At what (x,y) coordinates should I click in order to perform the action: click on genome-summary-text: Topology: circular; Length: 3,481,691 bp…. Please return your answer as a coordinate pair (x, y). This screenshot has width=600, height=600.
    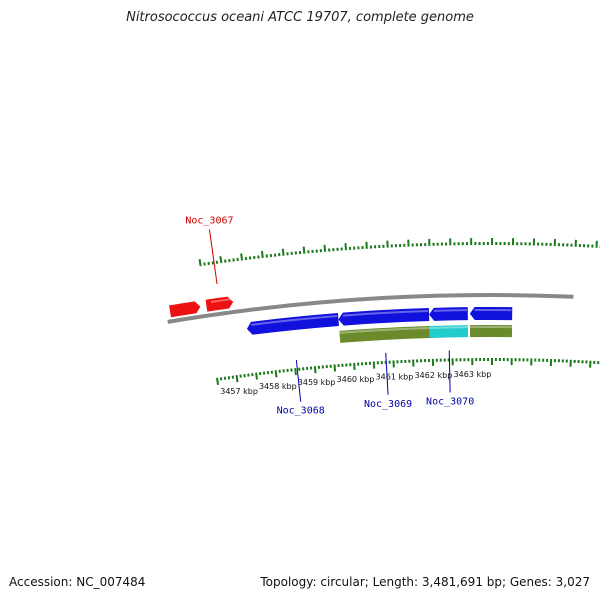
    Looking at the image, I should click on (425, 582).